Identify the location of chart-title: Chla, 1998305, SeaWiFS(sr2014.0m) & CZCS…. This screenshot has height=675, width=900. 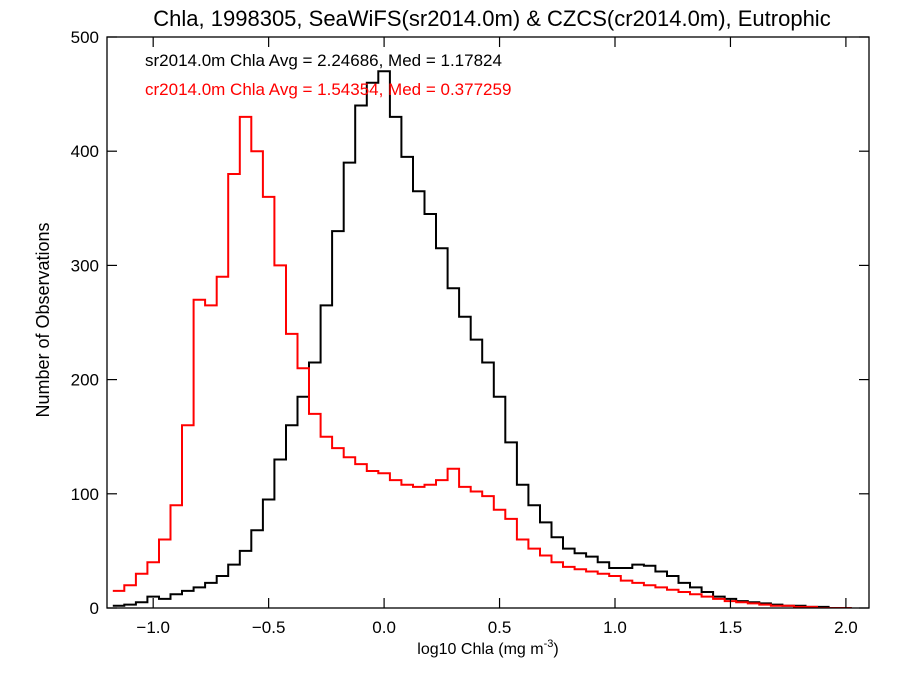
(491, 18).